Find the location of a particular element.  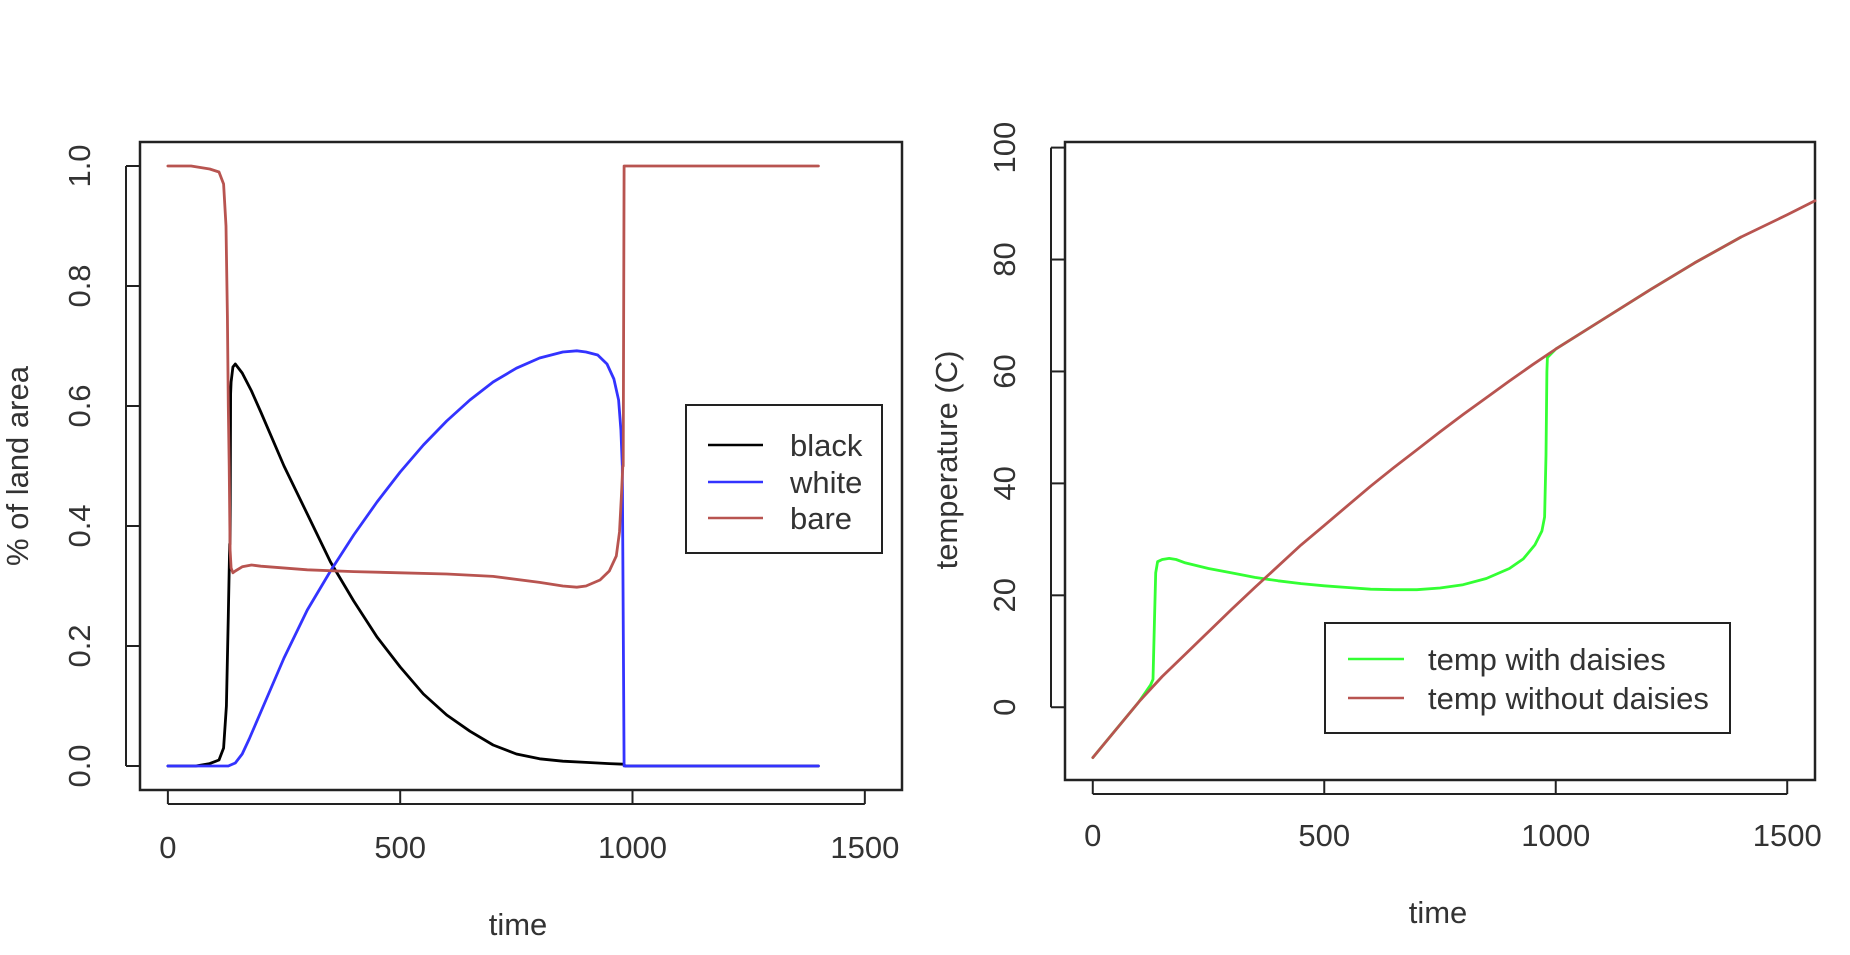

legend-label-black: black is located at coordinates (826, 445).